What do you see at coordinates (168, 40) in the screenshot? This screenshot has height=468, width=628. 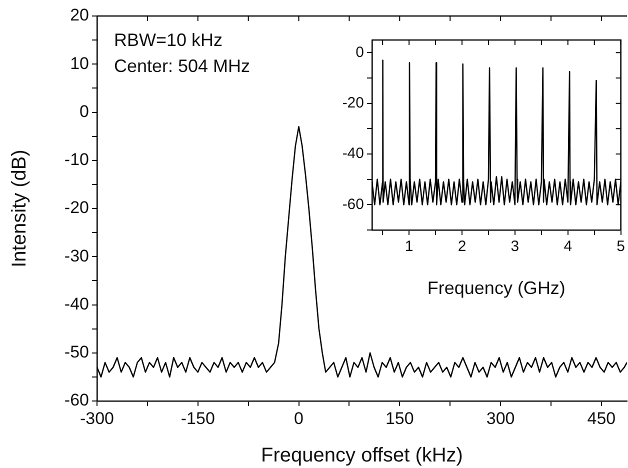 I see `annotation: RBW=10 kHz` at bounding box center [168, 40].